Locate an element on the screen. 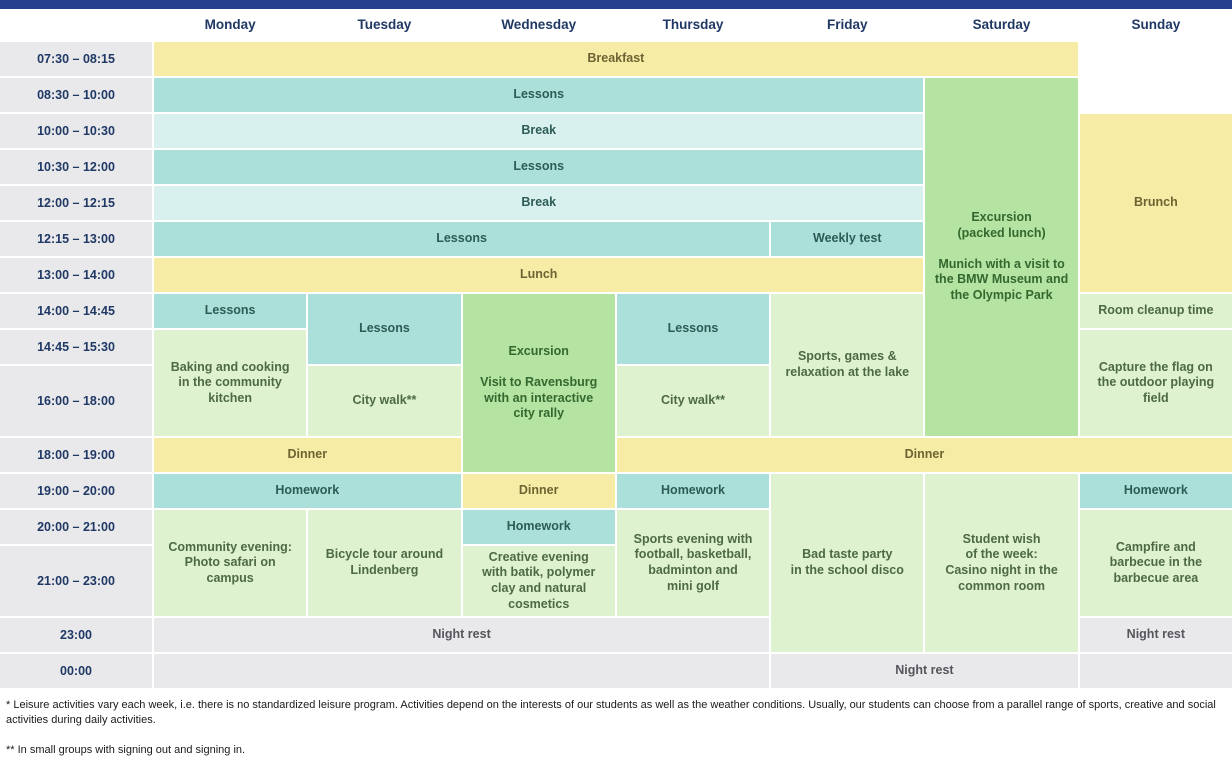 The height and width of the screenshot is (778, 1232). cell-label: Breakfast is located at coordinates (616, 58).